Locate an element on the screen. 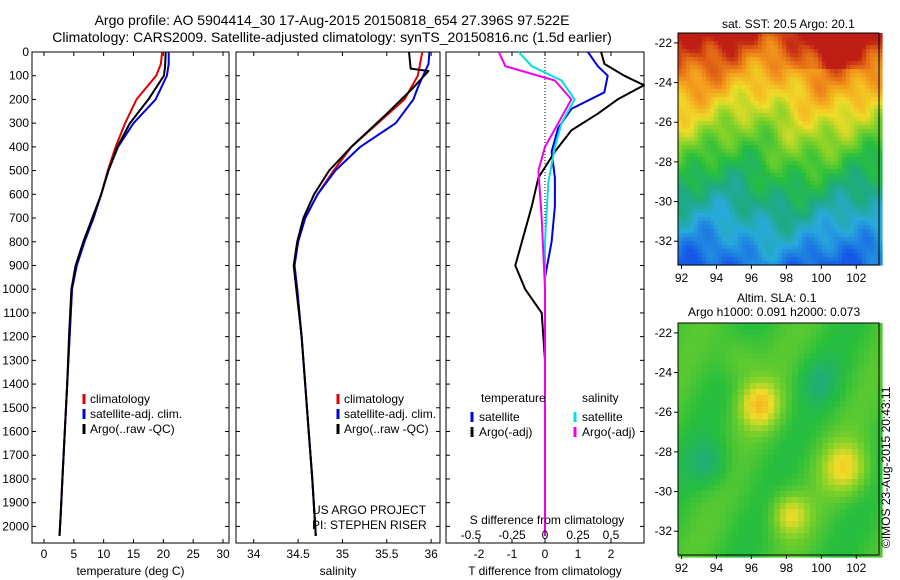 The height and width of the screenshot is (580, 900). depth-tick-label: 700 is located at coordinates (19, 218).